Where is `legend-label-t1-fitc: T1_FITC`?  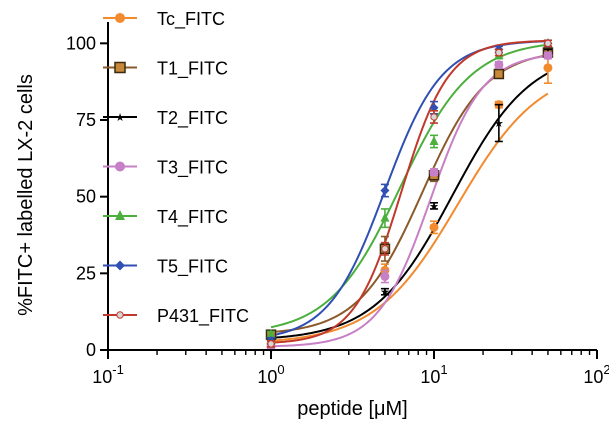 legend-label-t1-fitc: T1_FITC is located at coordinates (192, 69).